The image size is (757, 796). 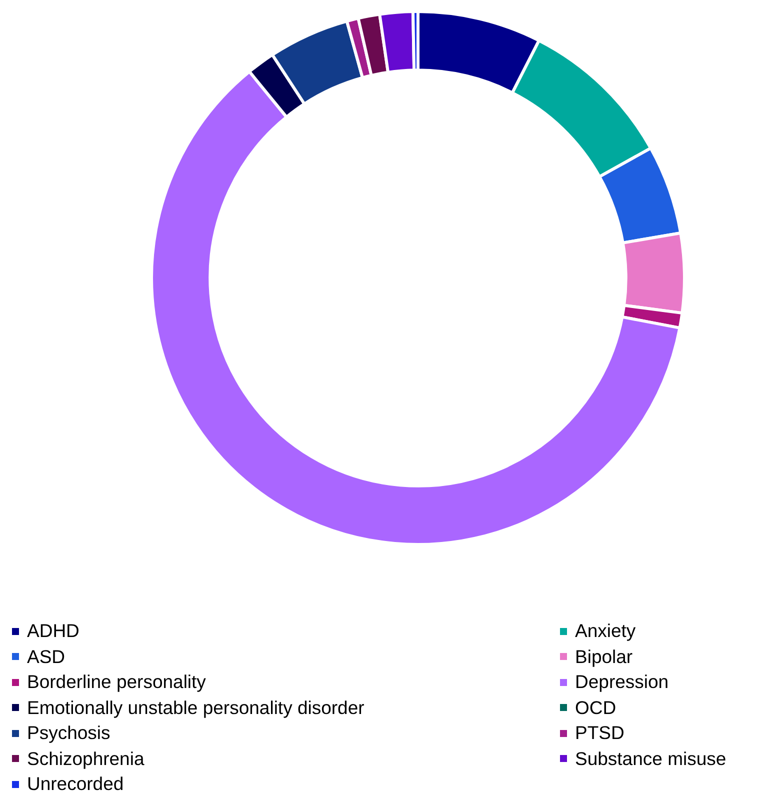 I want to click on legend-label: Substance misuse, so click(x=650, y=759).